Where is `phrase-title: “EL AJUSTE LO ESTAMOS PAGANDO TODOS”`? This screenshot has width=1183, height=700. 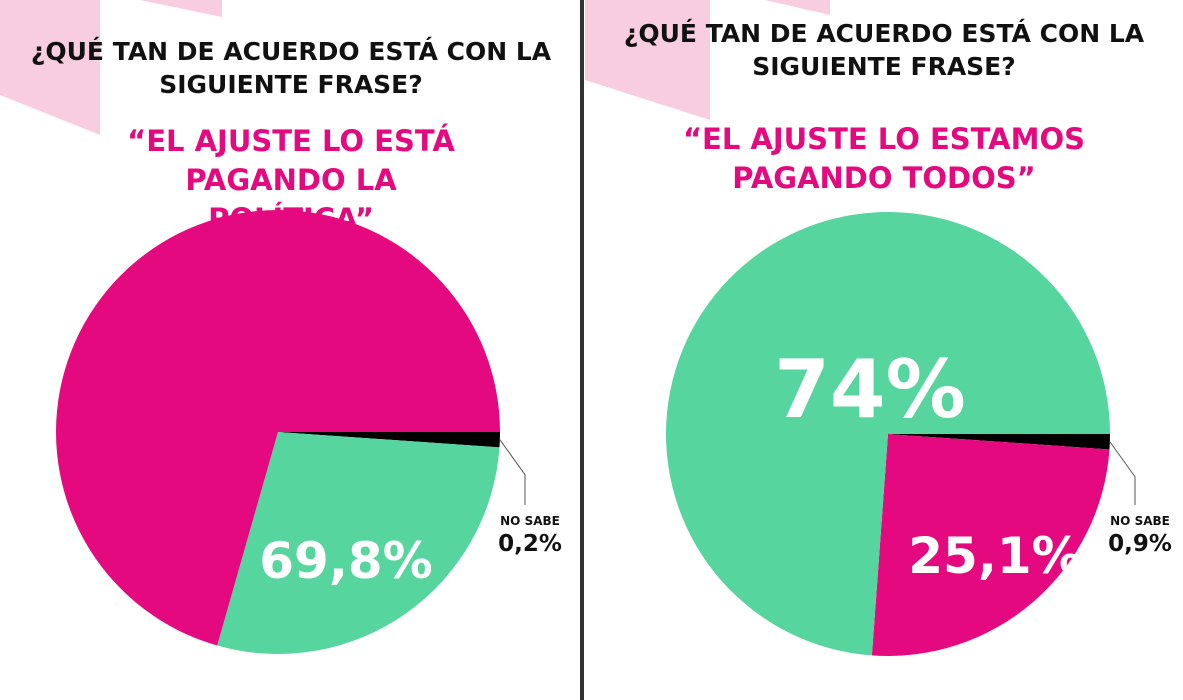
phrase-title: “EL AJUSTE LO ESTAMOS PAGANDO TODOS” is located at coordinates (884, 158).